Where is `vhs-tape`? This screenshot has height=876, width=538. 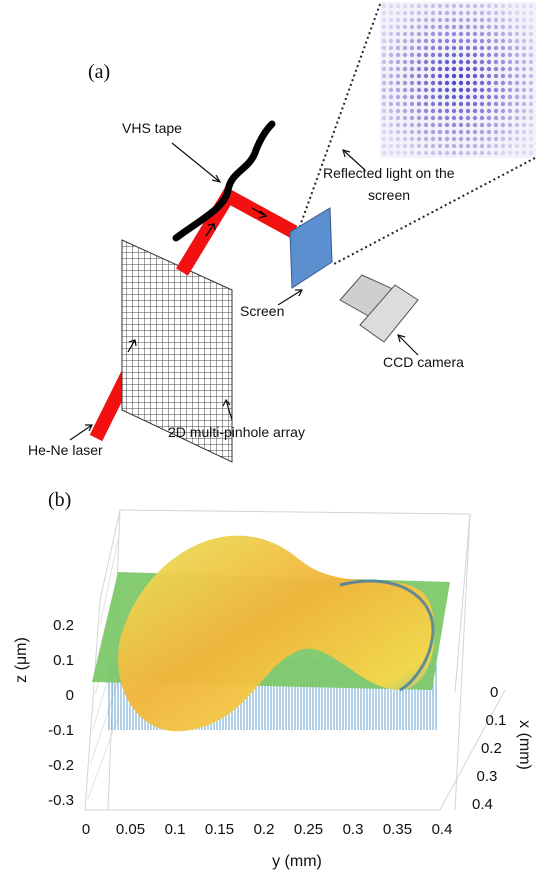
vhs-tape is located at coordinates (224, 181).